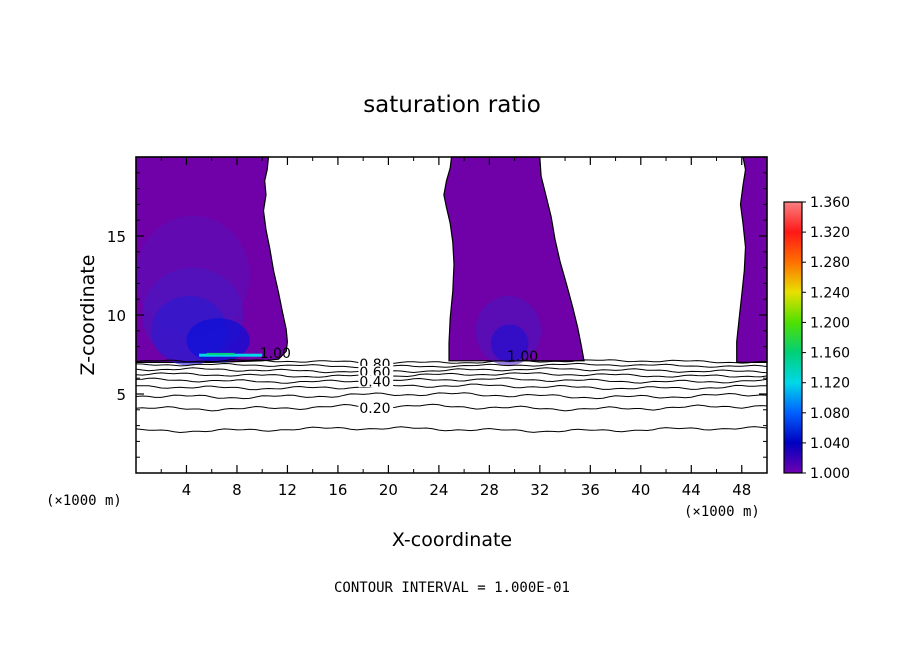 The image size is (904, 654). I want to click on contour-interval-note: CONTOUR INTERVAL = 1.000E-01, so click(452, 588).